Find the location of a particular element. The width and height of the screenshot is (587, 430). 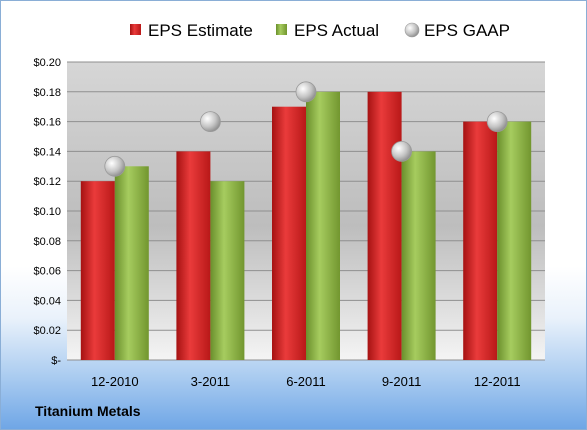

x-category-label: 6-2011 is located at coordinates (306, 381).